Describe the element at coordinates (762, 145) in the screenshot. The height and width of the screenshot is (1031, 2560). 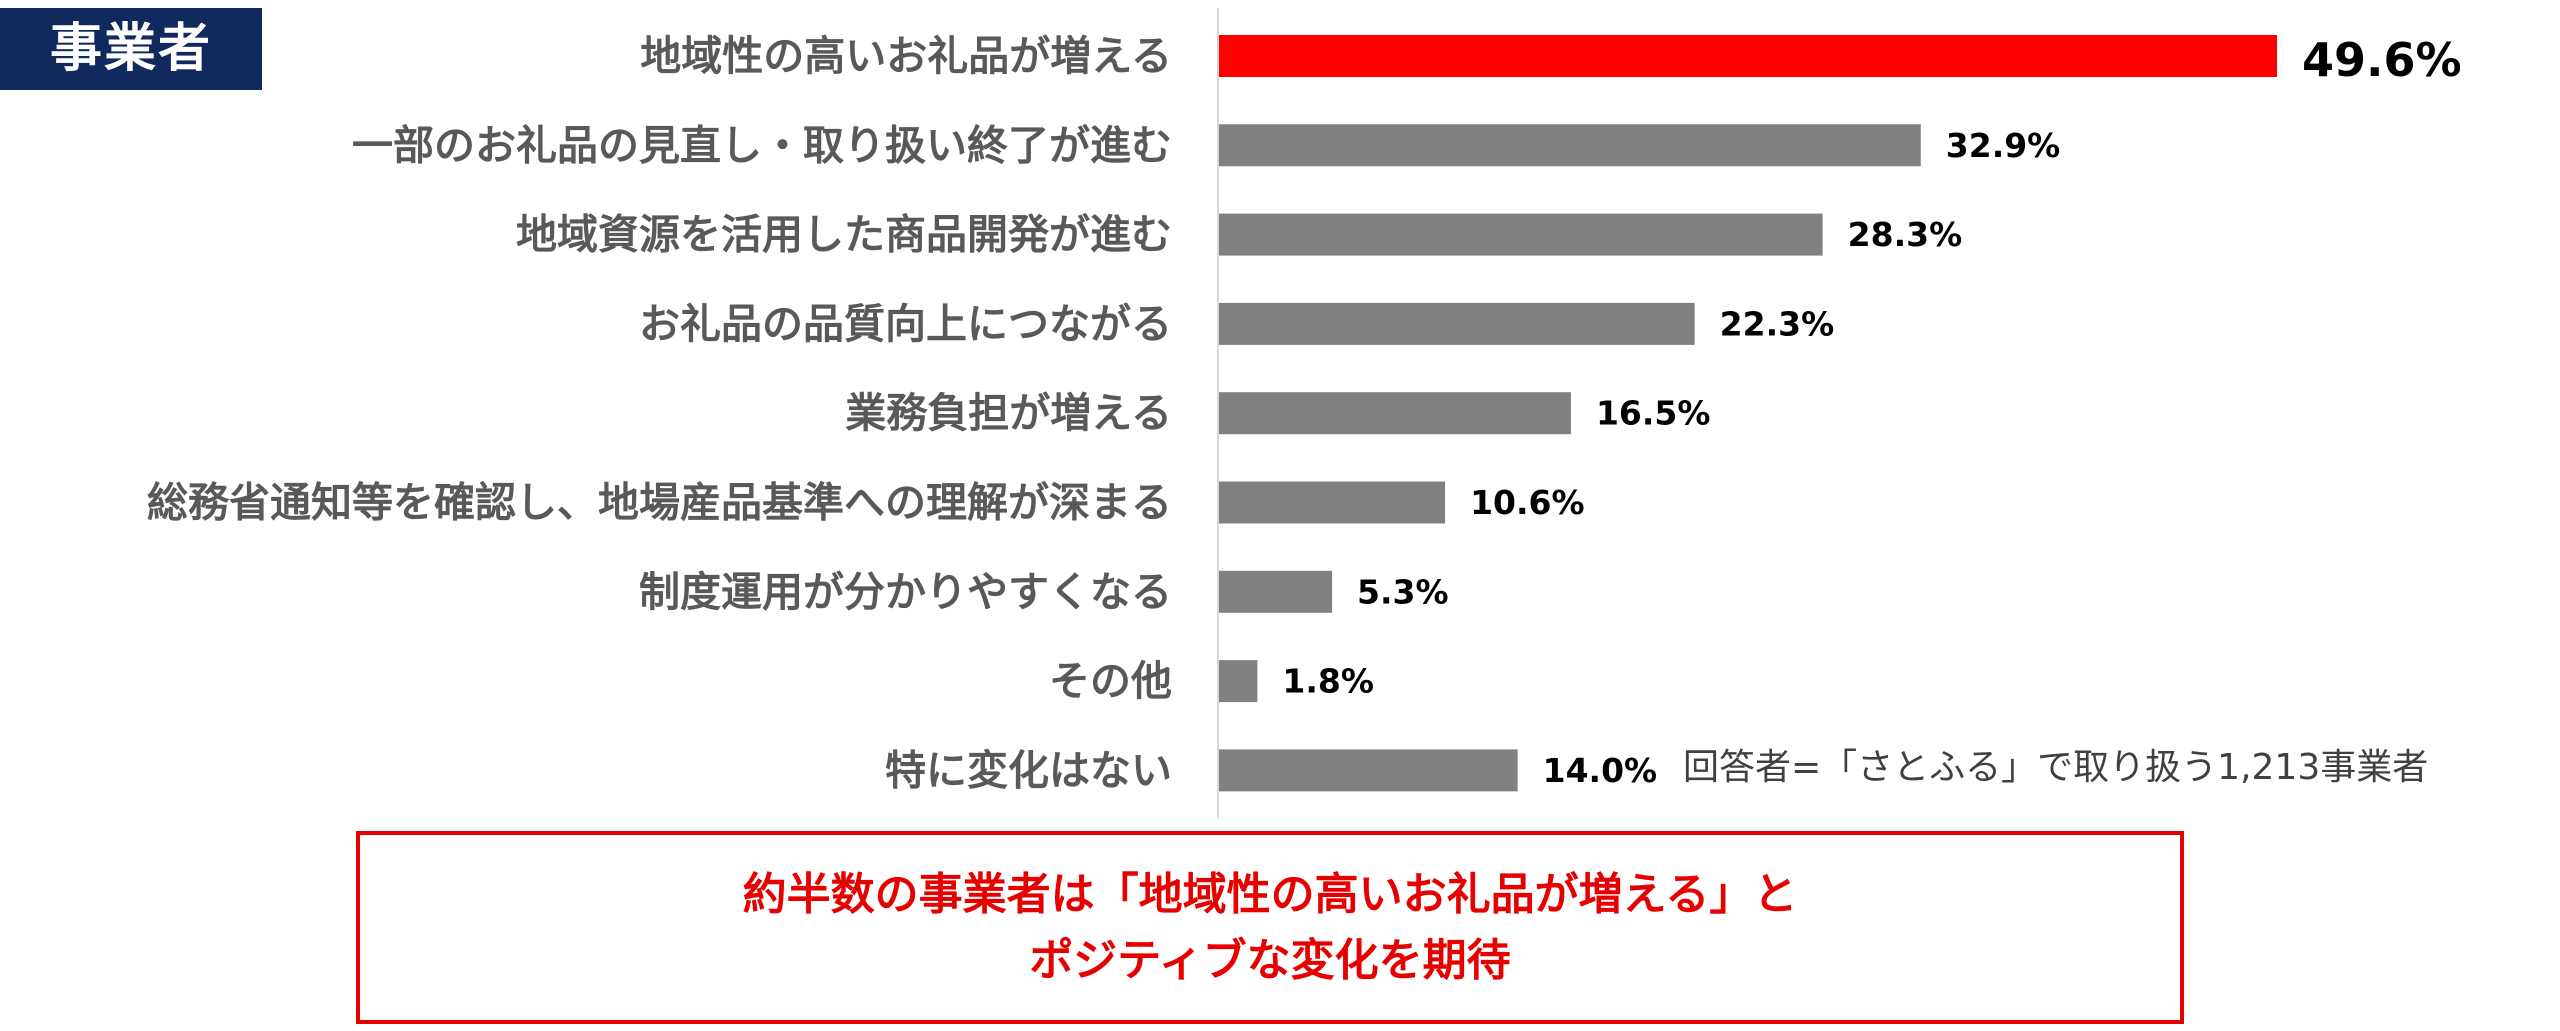
I see `category-label: 一部のお礼品の見直し・取り扱い終了が進む` at that location.